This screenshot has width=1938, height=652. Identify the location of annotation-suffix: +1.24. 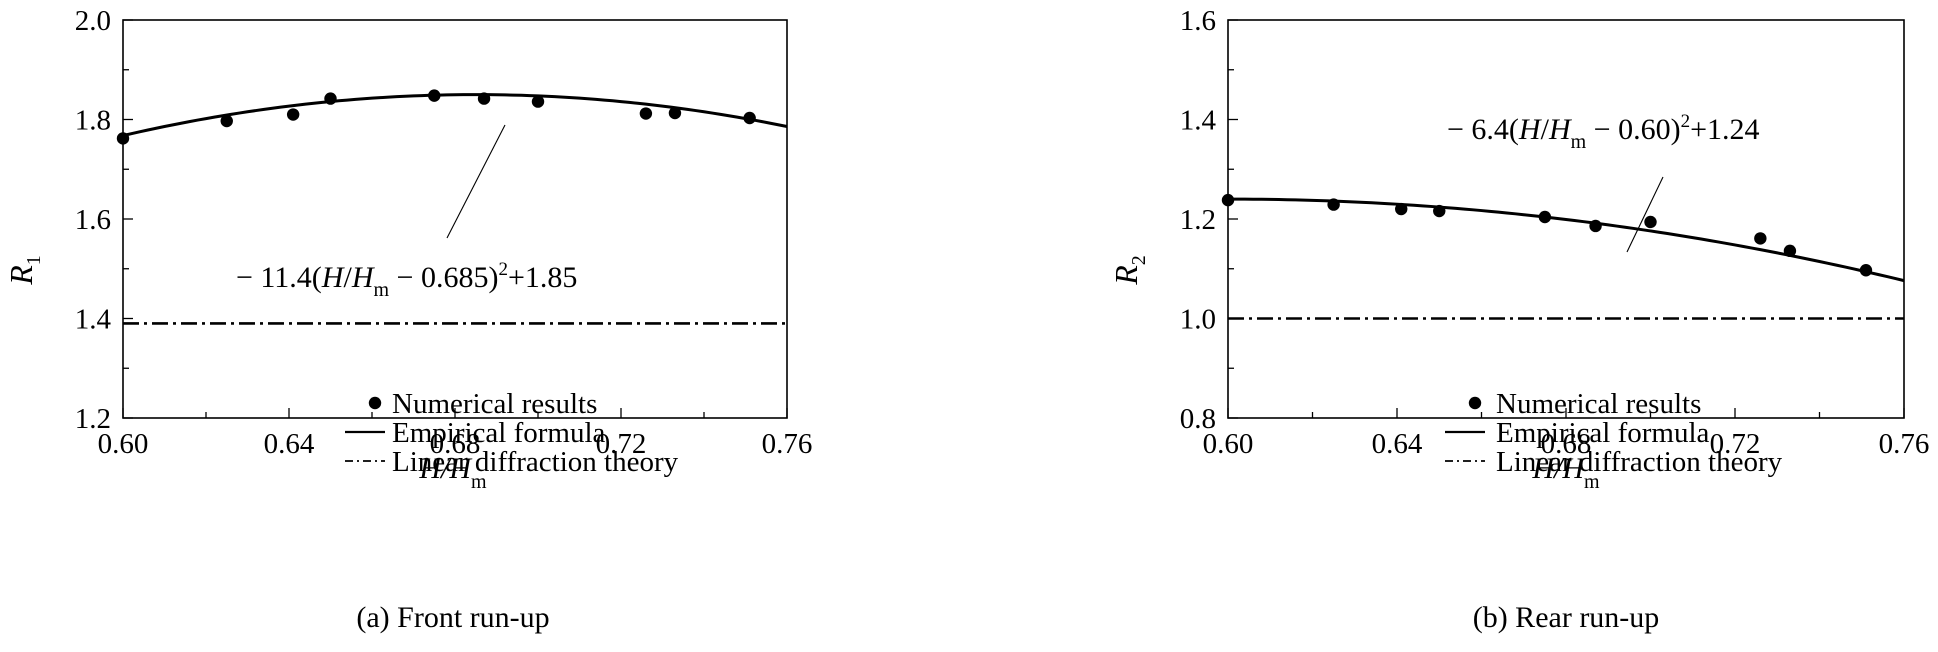
(1724, 129).